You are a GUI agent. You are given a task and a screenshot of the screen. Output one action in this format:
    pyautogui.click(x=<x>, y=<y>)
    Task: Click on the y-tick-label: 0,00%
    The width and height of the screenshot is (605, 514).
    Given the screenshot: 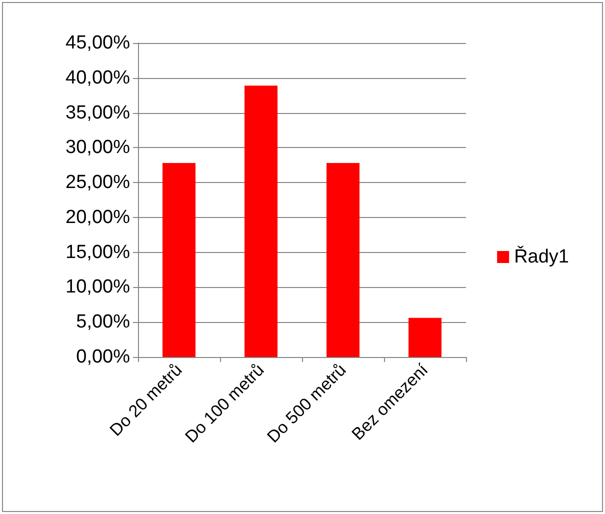 What is the action you would take?
    pyautogui.click(x=103, y=357)
    